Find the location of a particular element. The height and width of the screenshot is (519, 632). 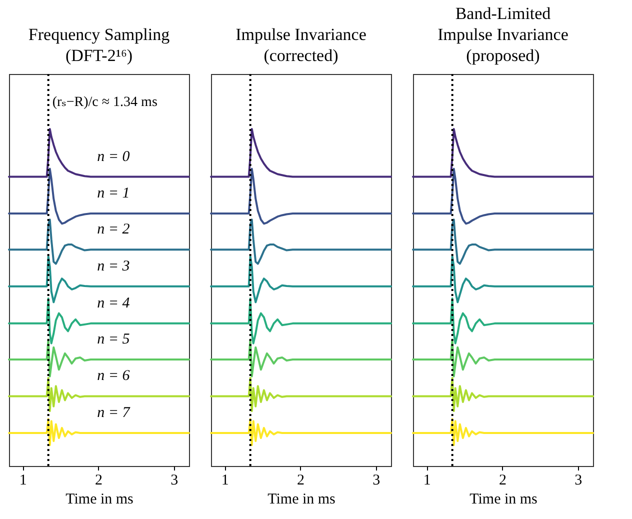

ref-line-label: (rₛ−R)/c ≈ 1.34 ms is located at coordinates (105, 102).